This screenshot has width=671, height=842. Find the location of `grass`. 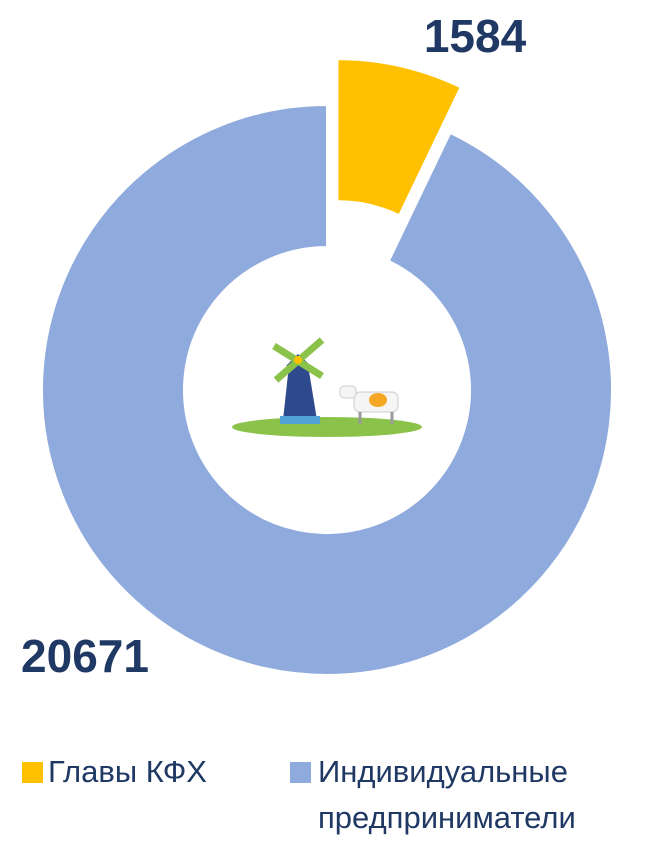

grass is located at coordinates (327, 427).